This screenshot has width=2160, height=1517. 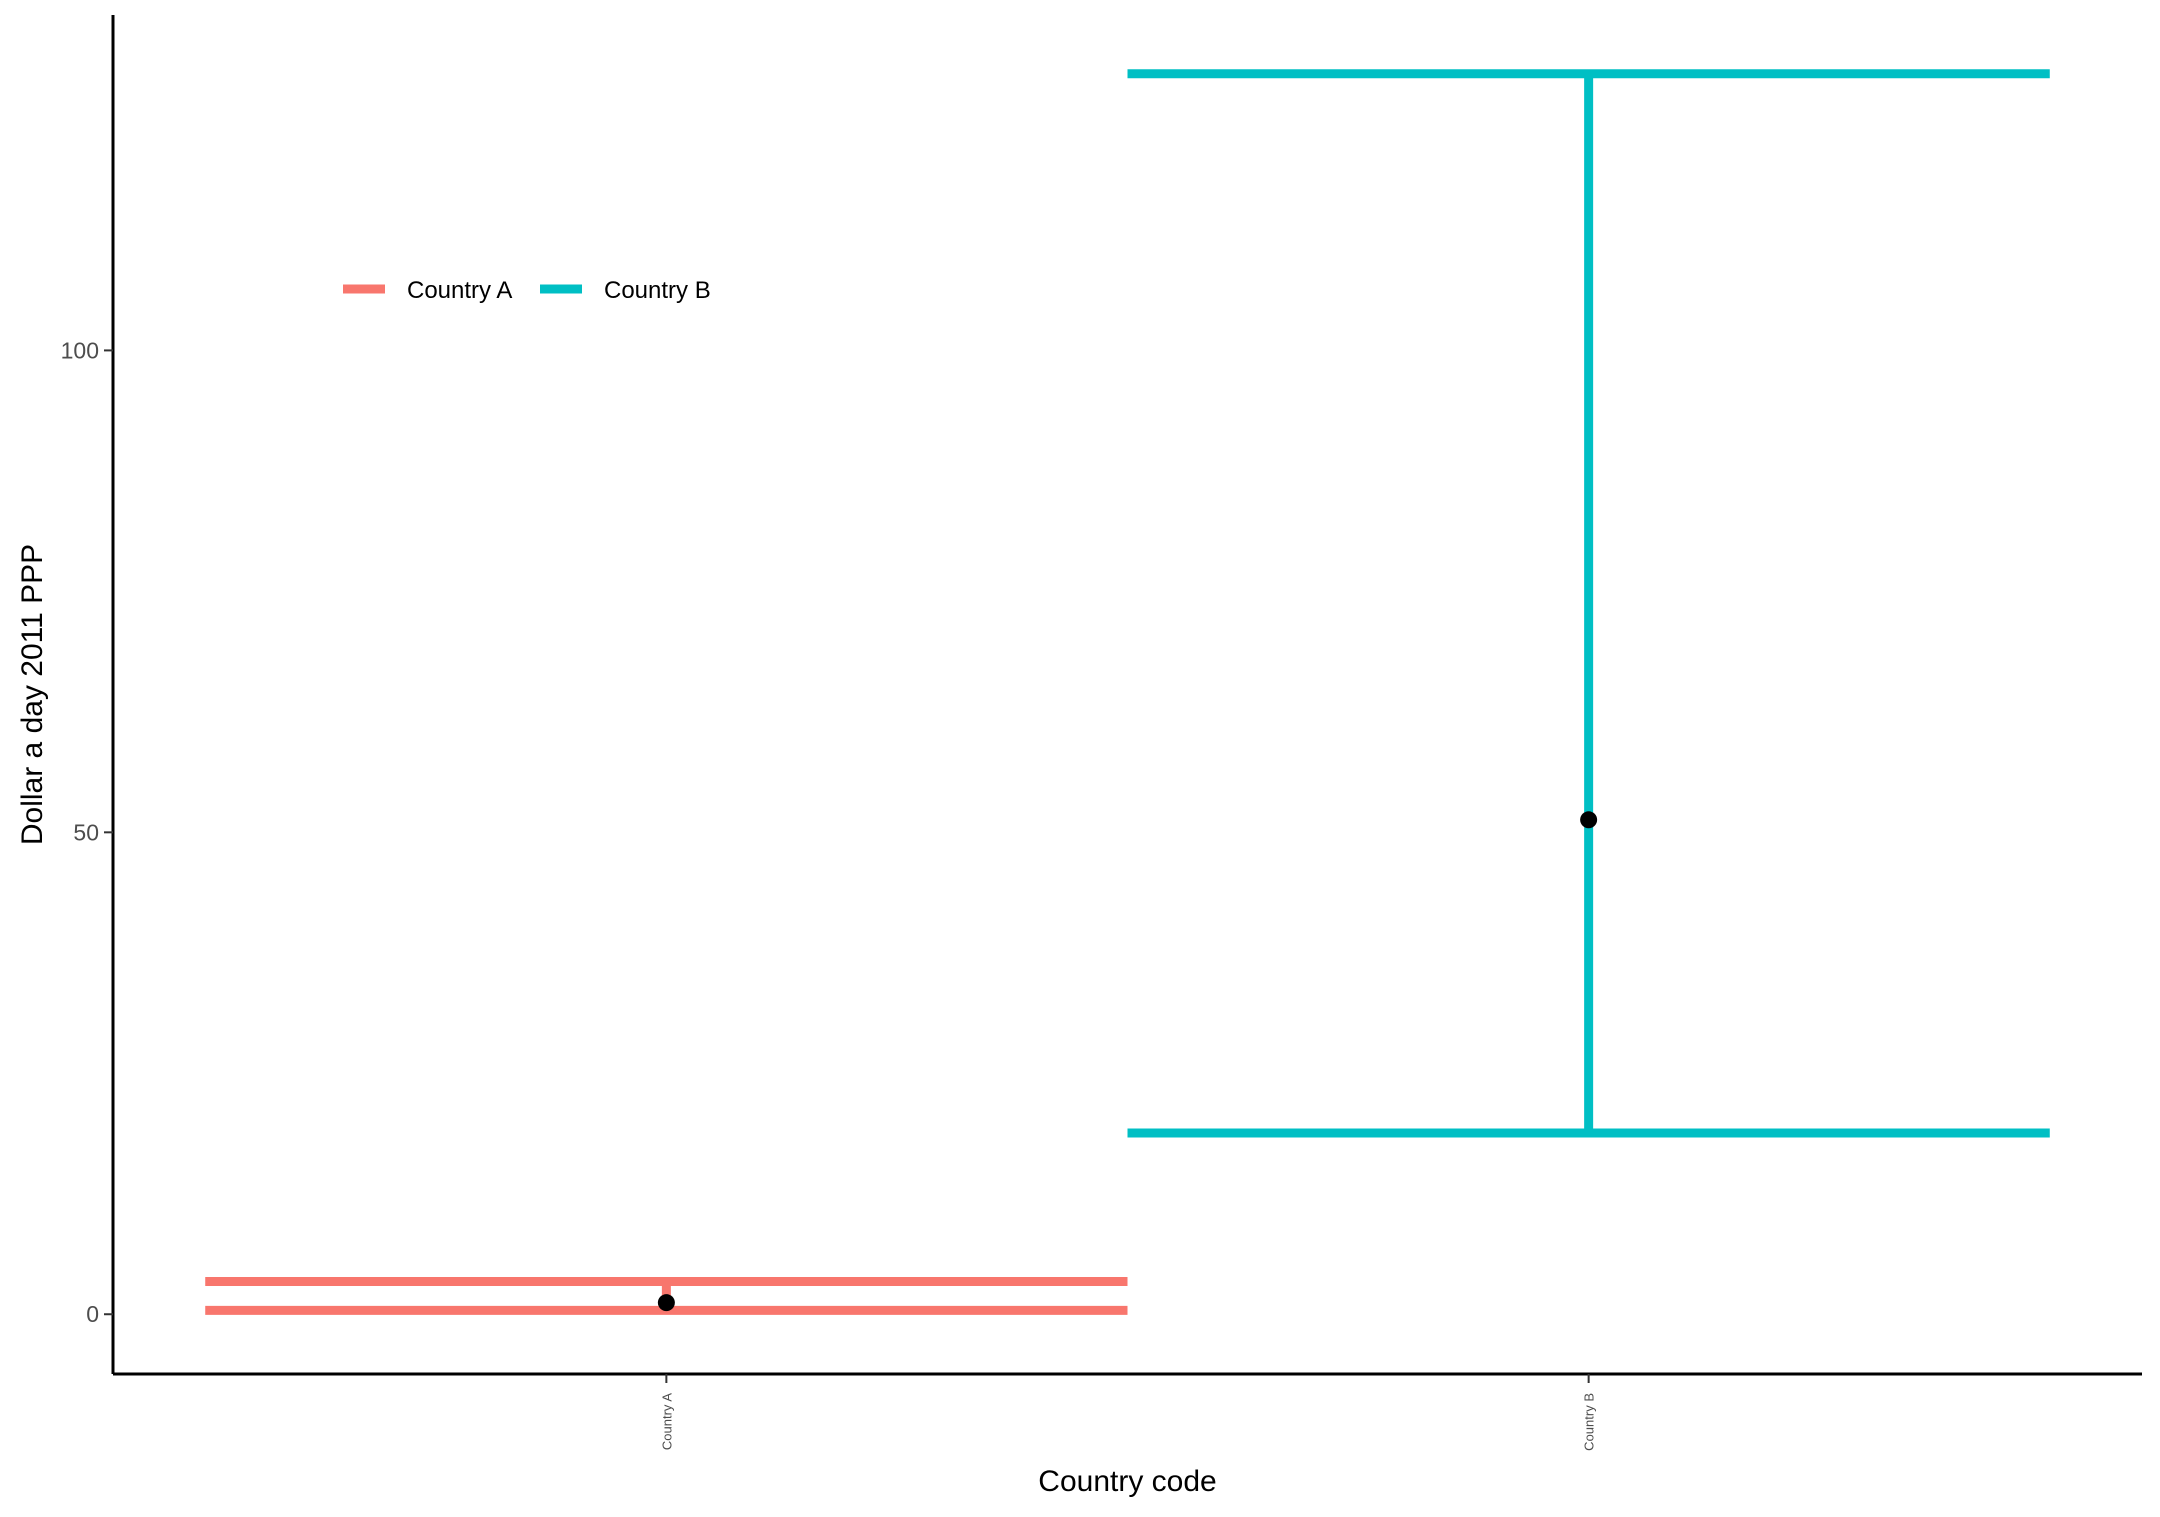 I want to click on legend: Country A Country B, so click(x=527, y=290).